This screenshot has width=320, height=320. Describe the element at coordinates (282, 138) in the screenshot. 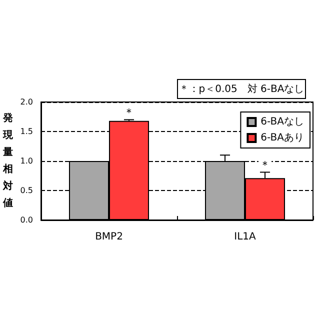

I see `legend-label: 6-BAあり` at that location.